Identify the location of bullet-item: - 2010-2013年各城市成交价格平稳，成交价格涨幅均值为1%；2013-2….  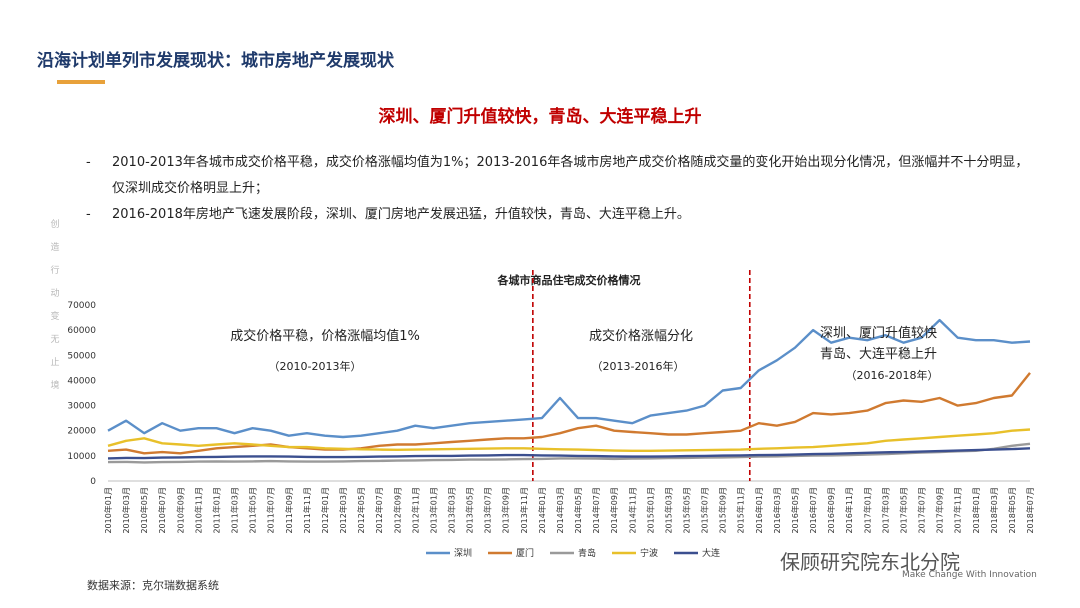
(561, 176).